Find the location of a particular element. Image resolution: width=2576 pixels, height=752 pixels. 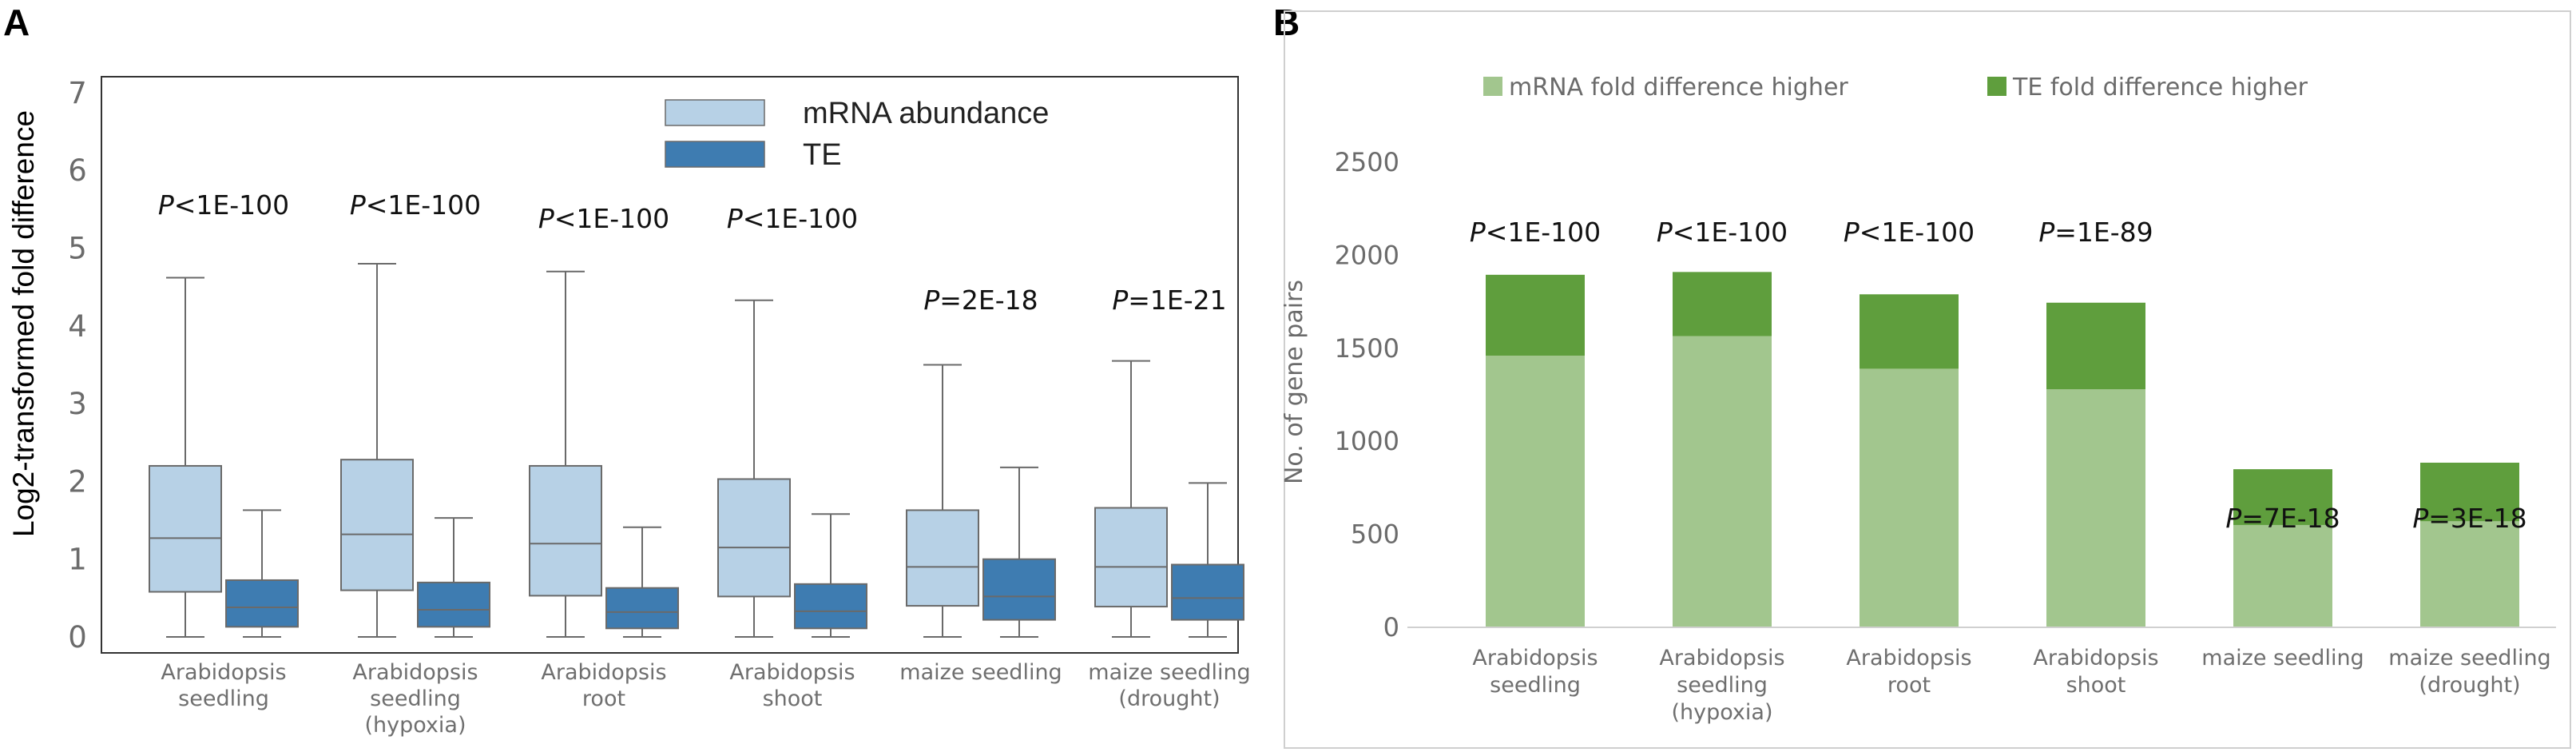

b-category-label-3: Arabidopsis shoot is located at coordinates (2095, 672).